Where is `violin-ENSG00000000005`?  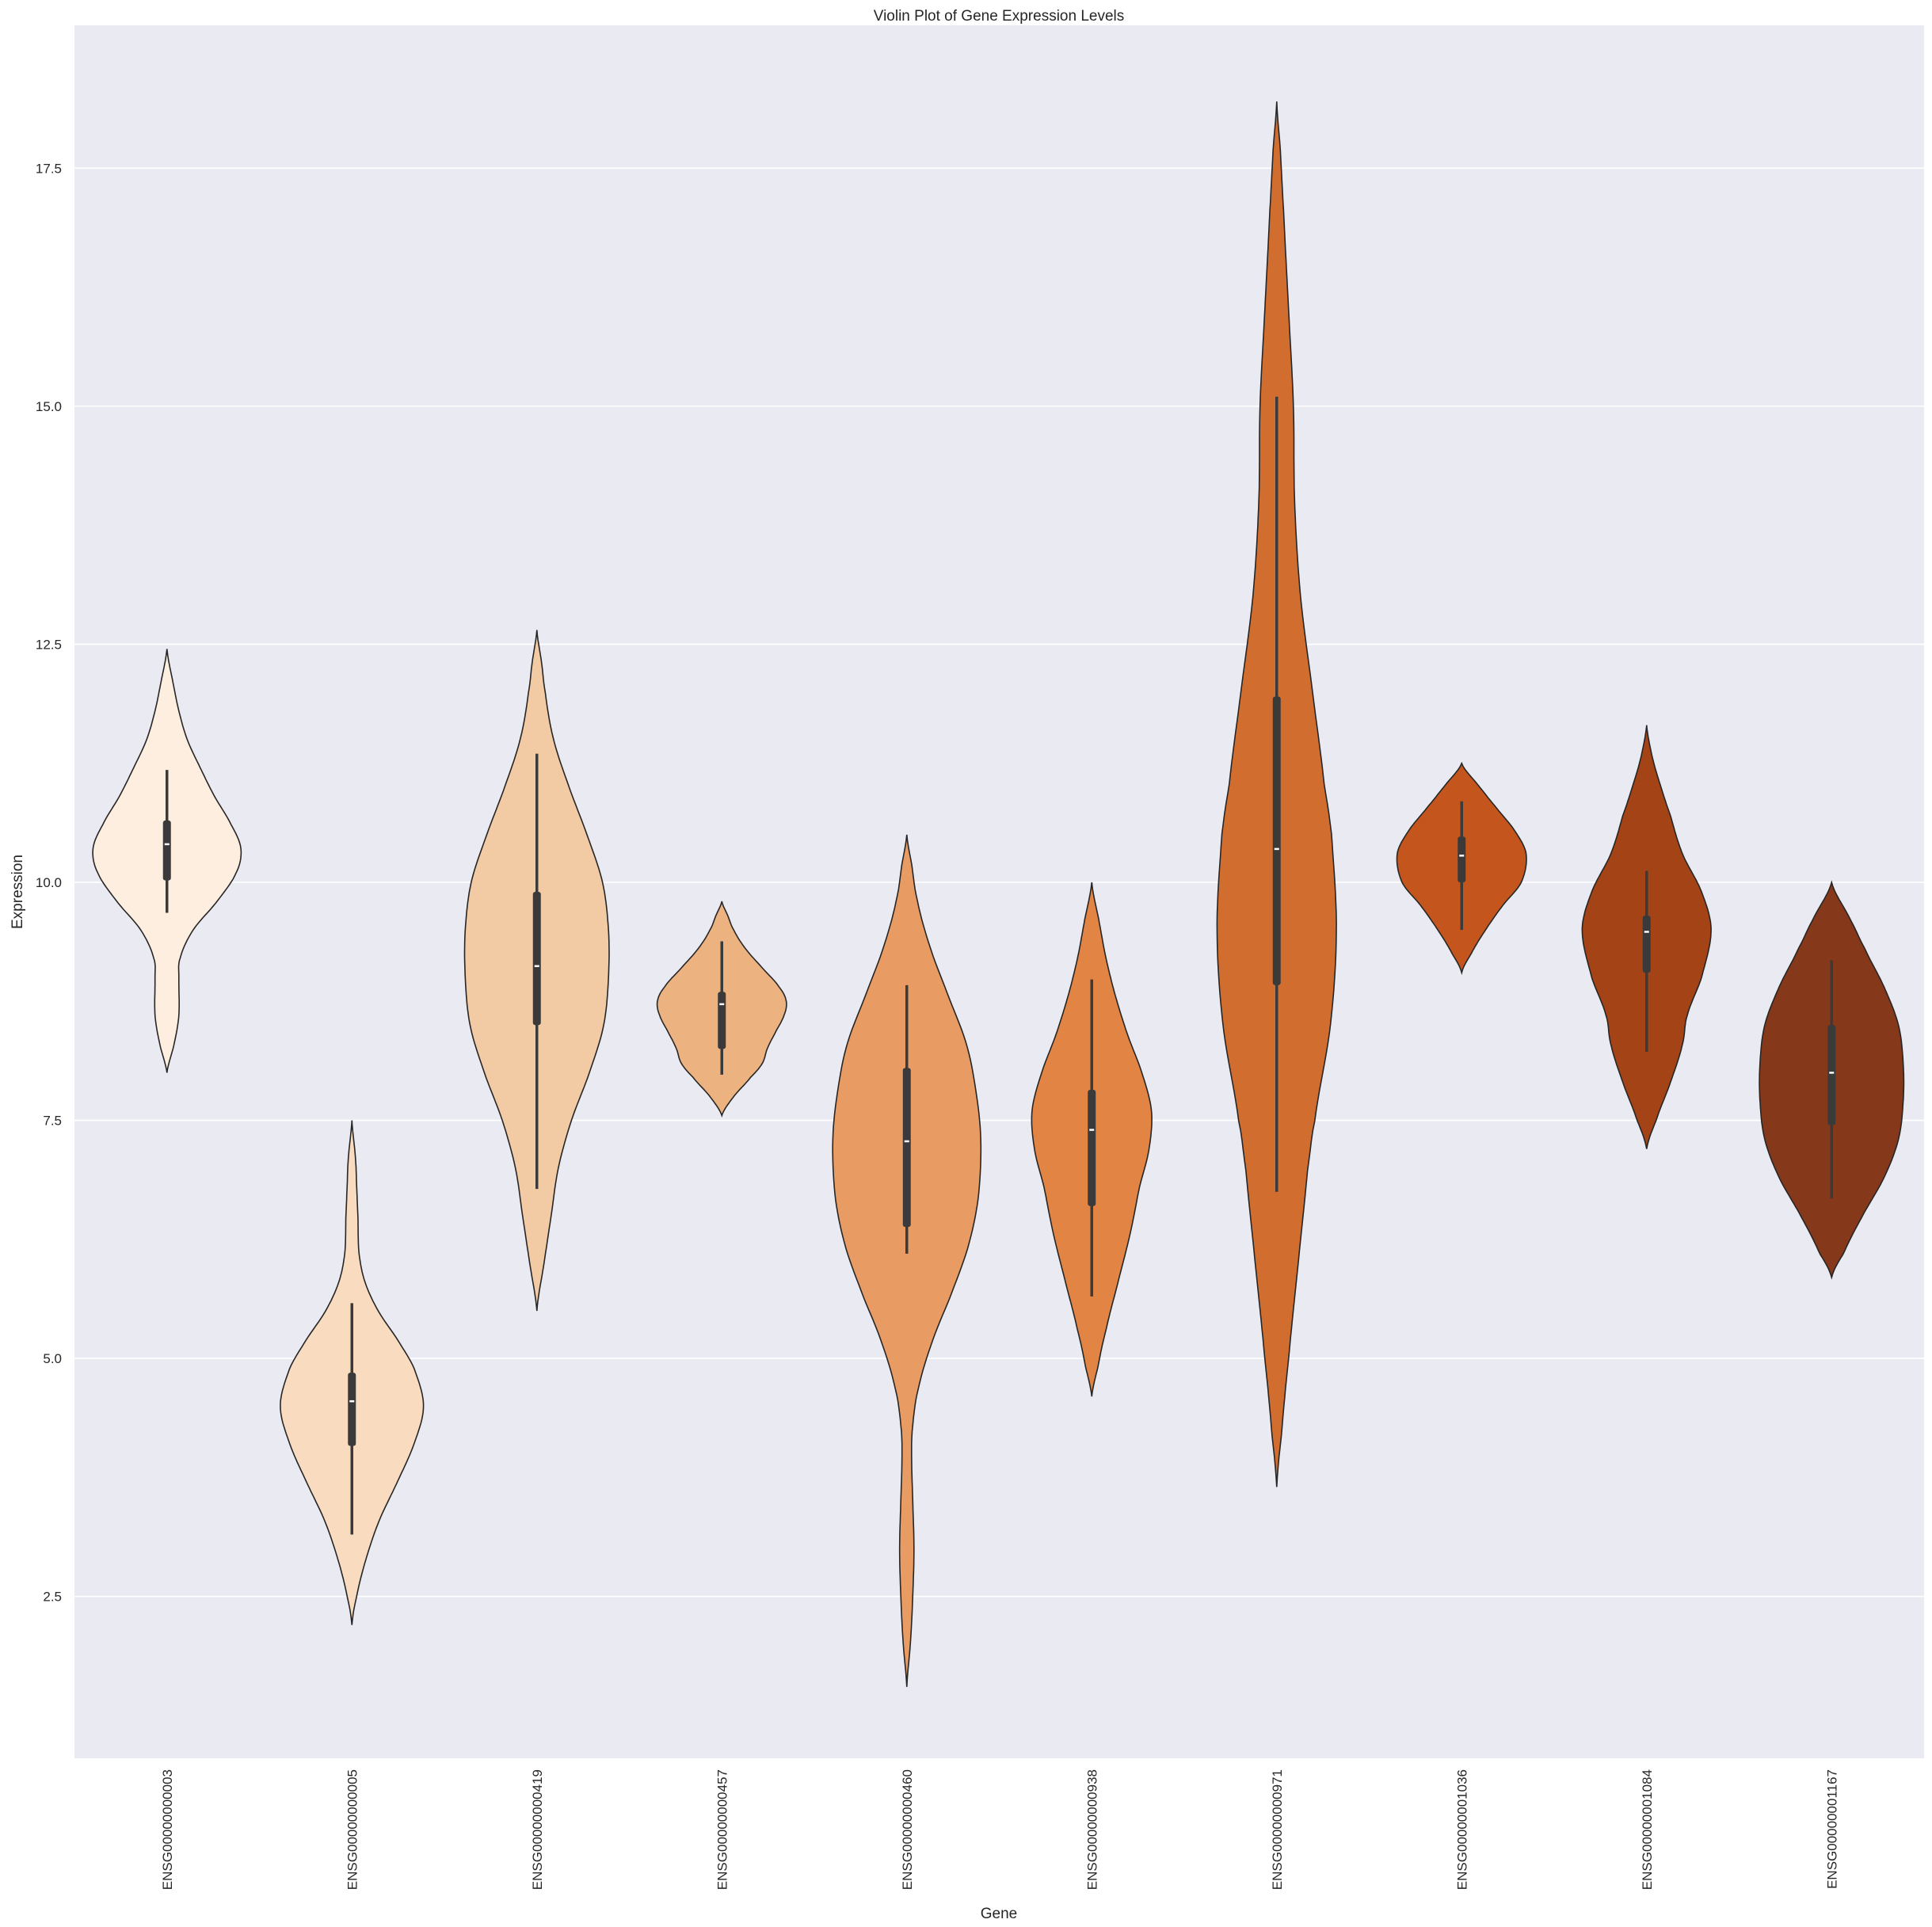
violin-ENSG00000000005 is located at coordinates (352, 1372).